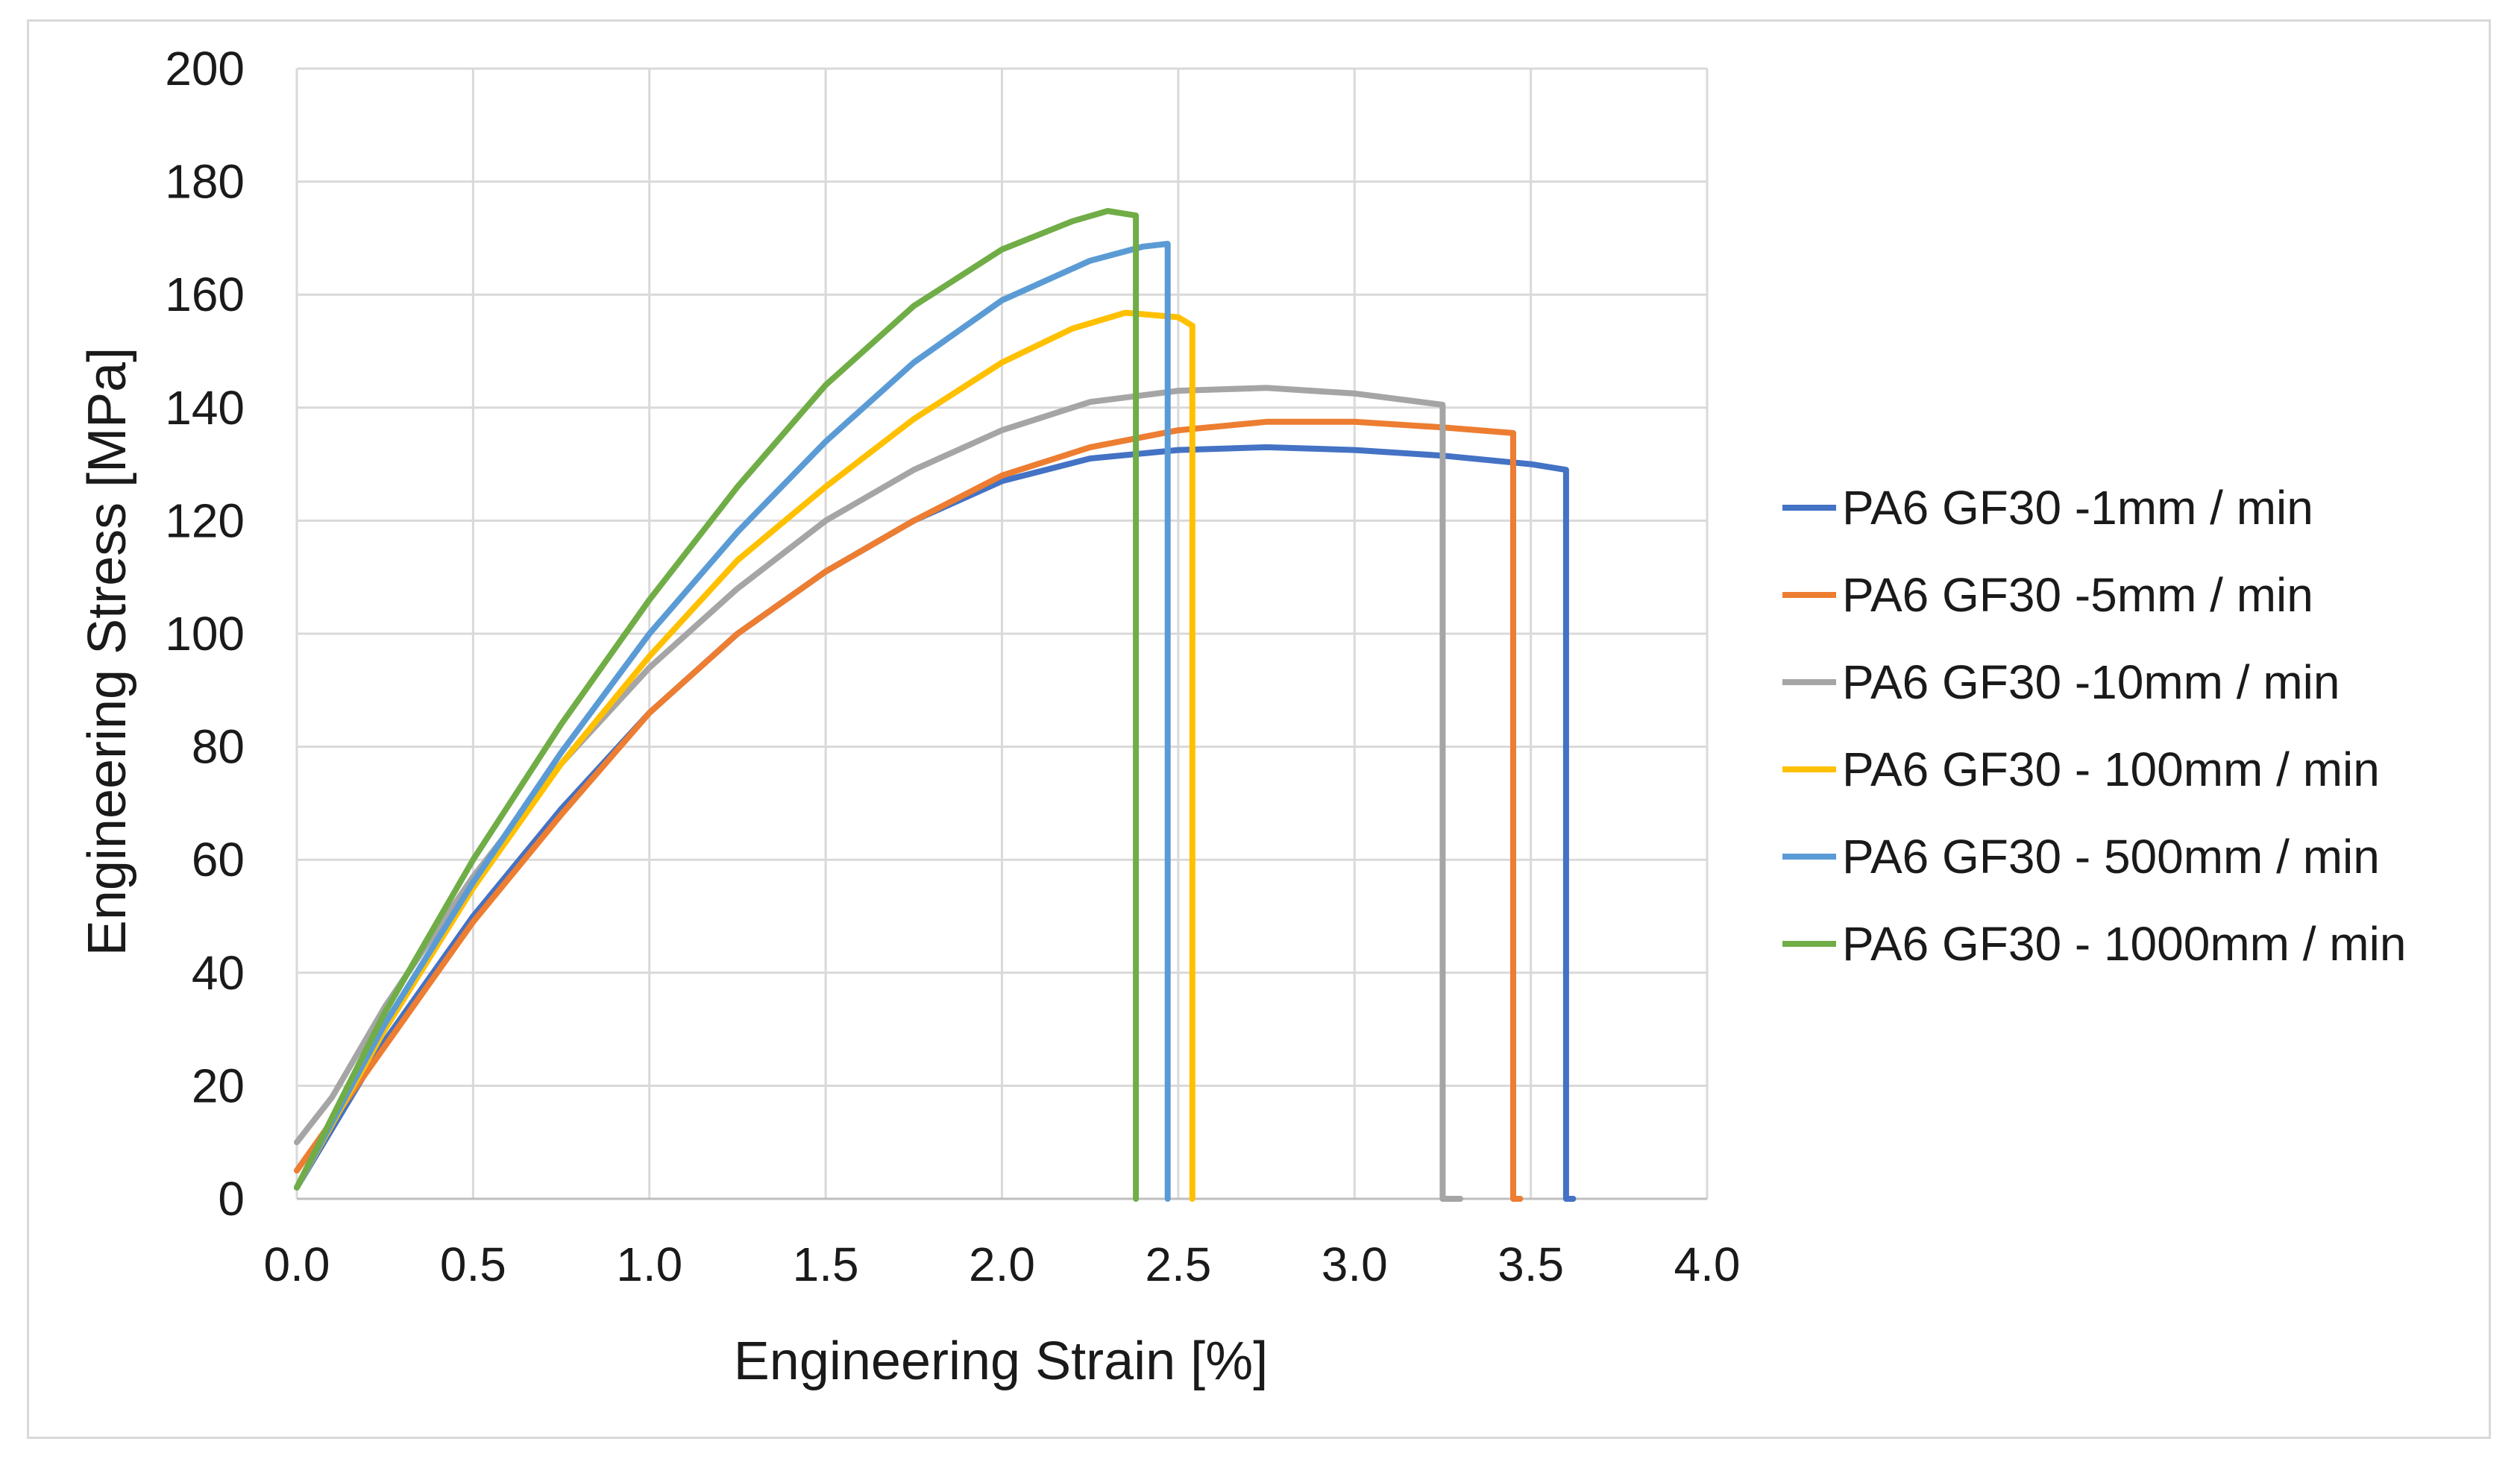 This screenshot has width=2520, height=1459. Describe the element at coordinates (218, 973) in the screenshot. I see `y-tick-label: 40` at that location.